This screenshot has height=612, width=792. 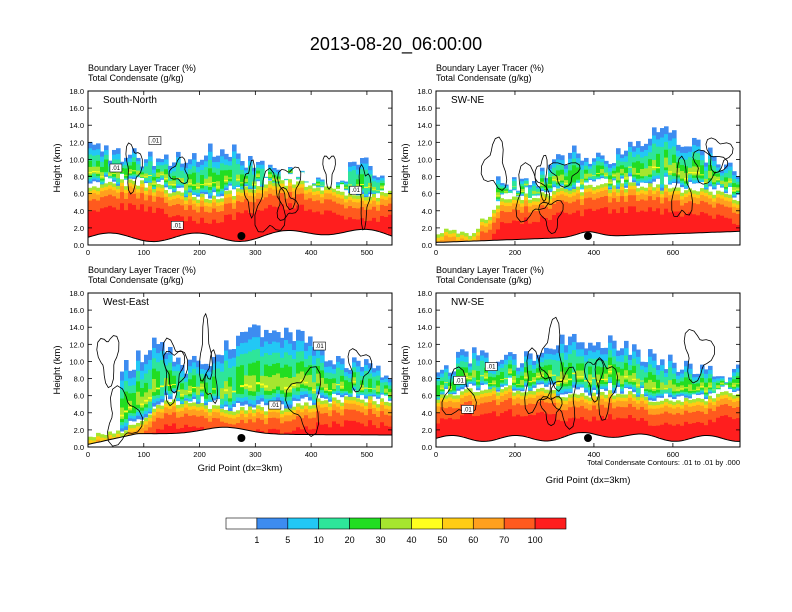 I want to click on x-tick-label: 400, so click(x=311, y=454).